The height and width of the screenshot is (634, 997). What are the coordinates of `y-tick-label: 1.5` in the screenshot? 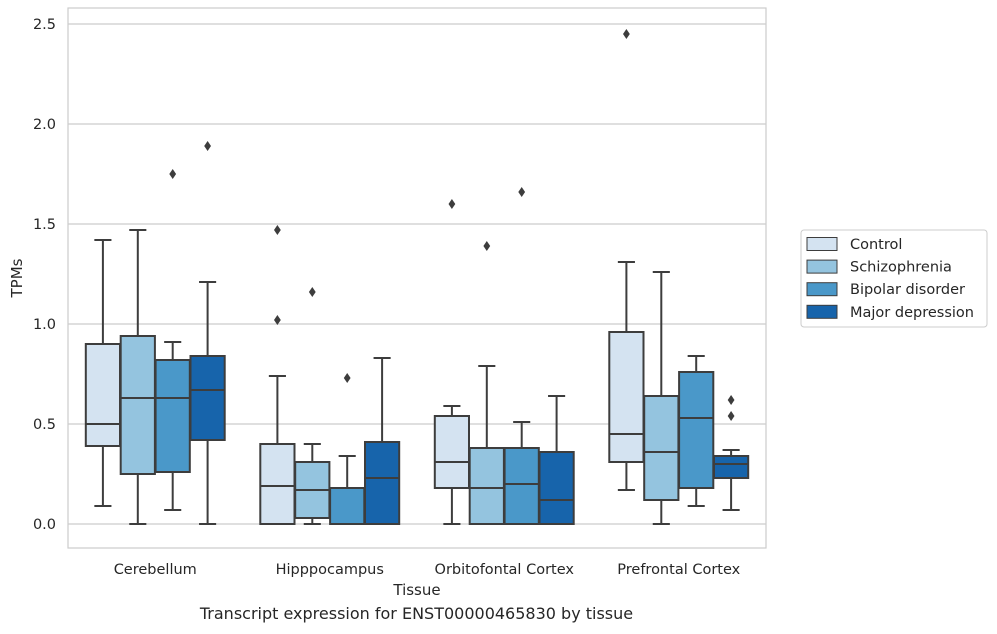 It's located at (44, 225).